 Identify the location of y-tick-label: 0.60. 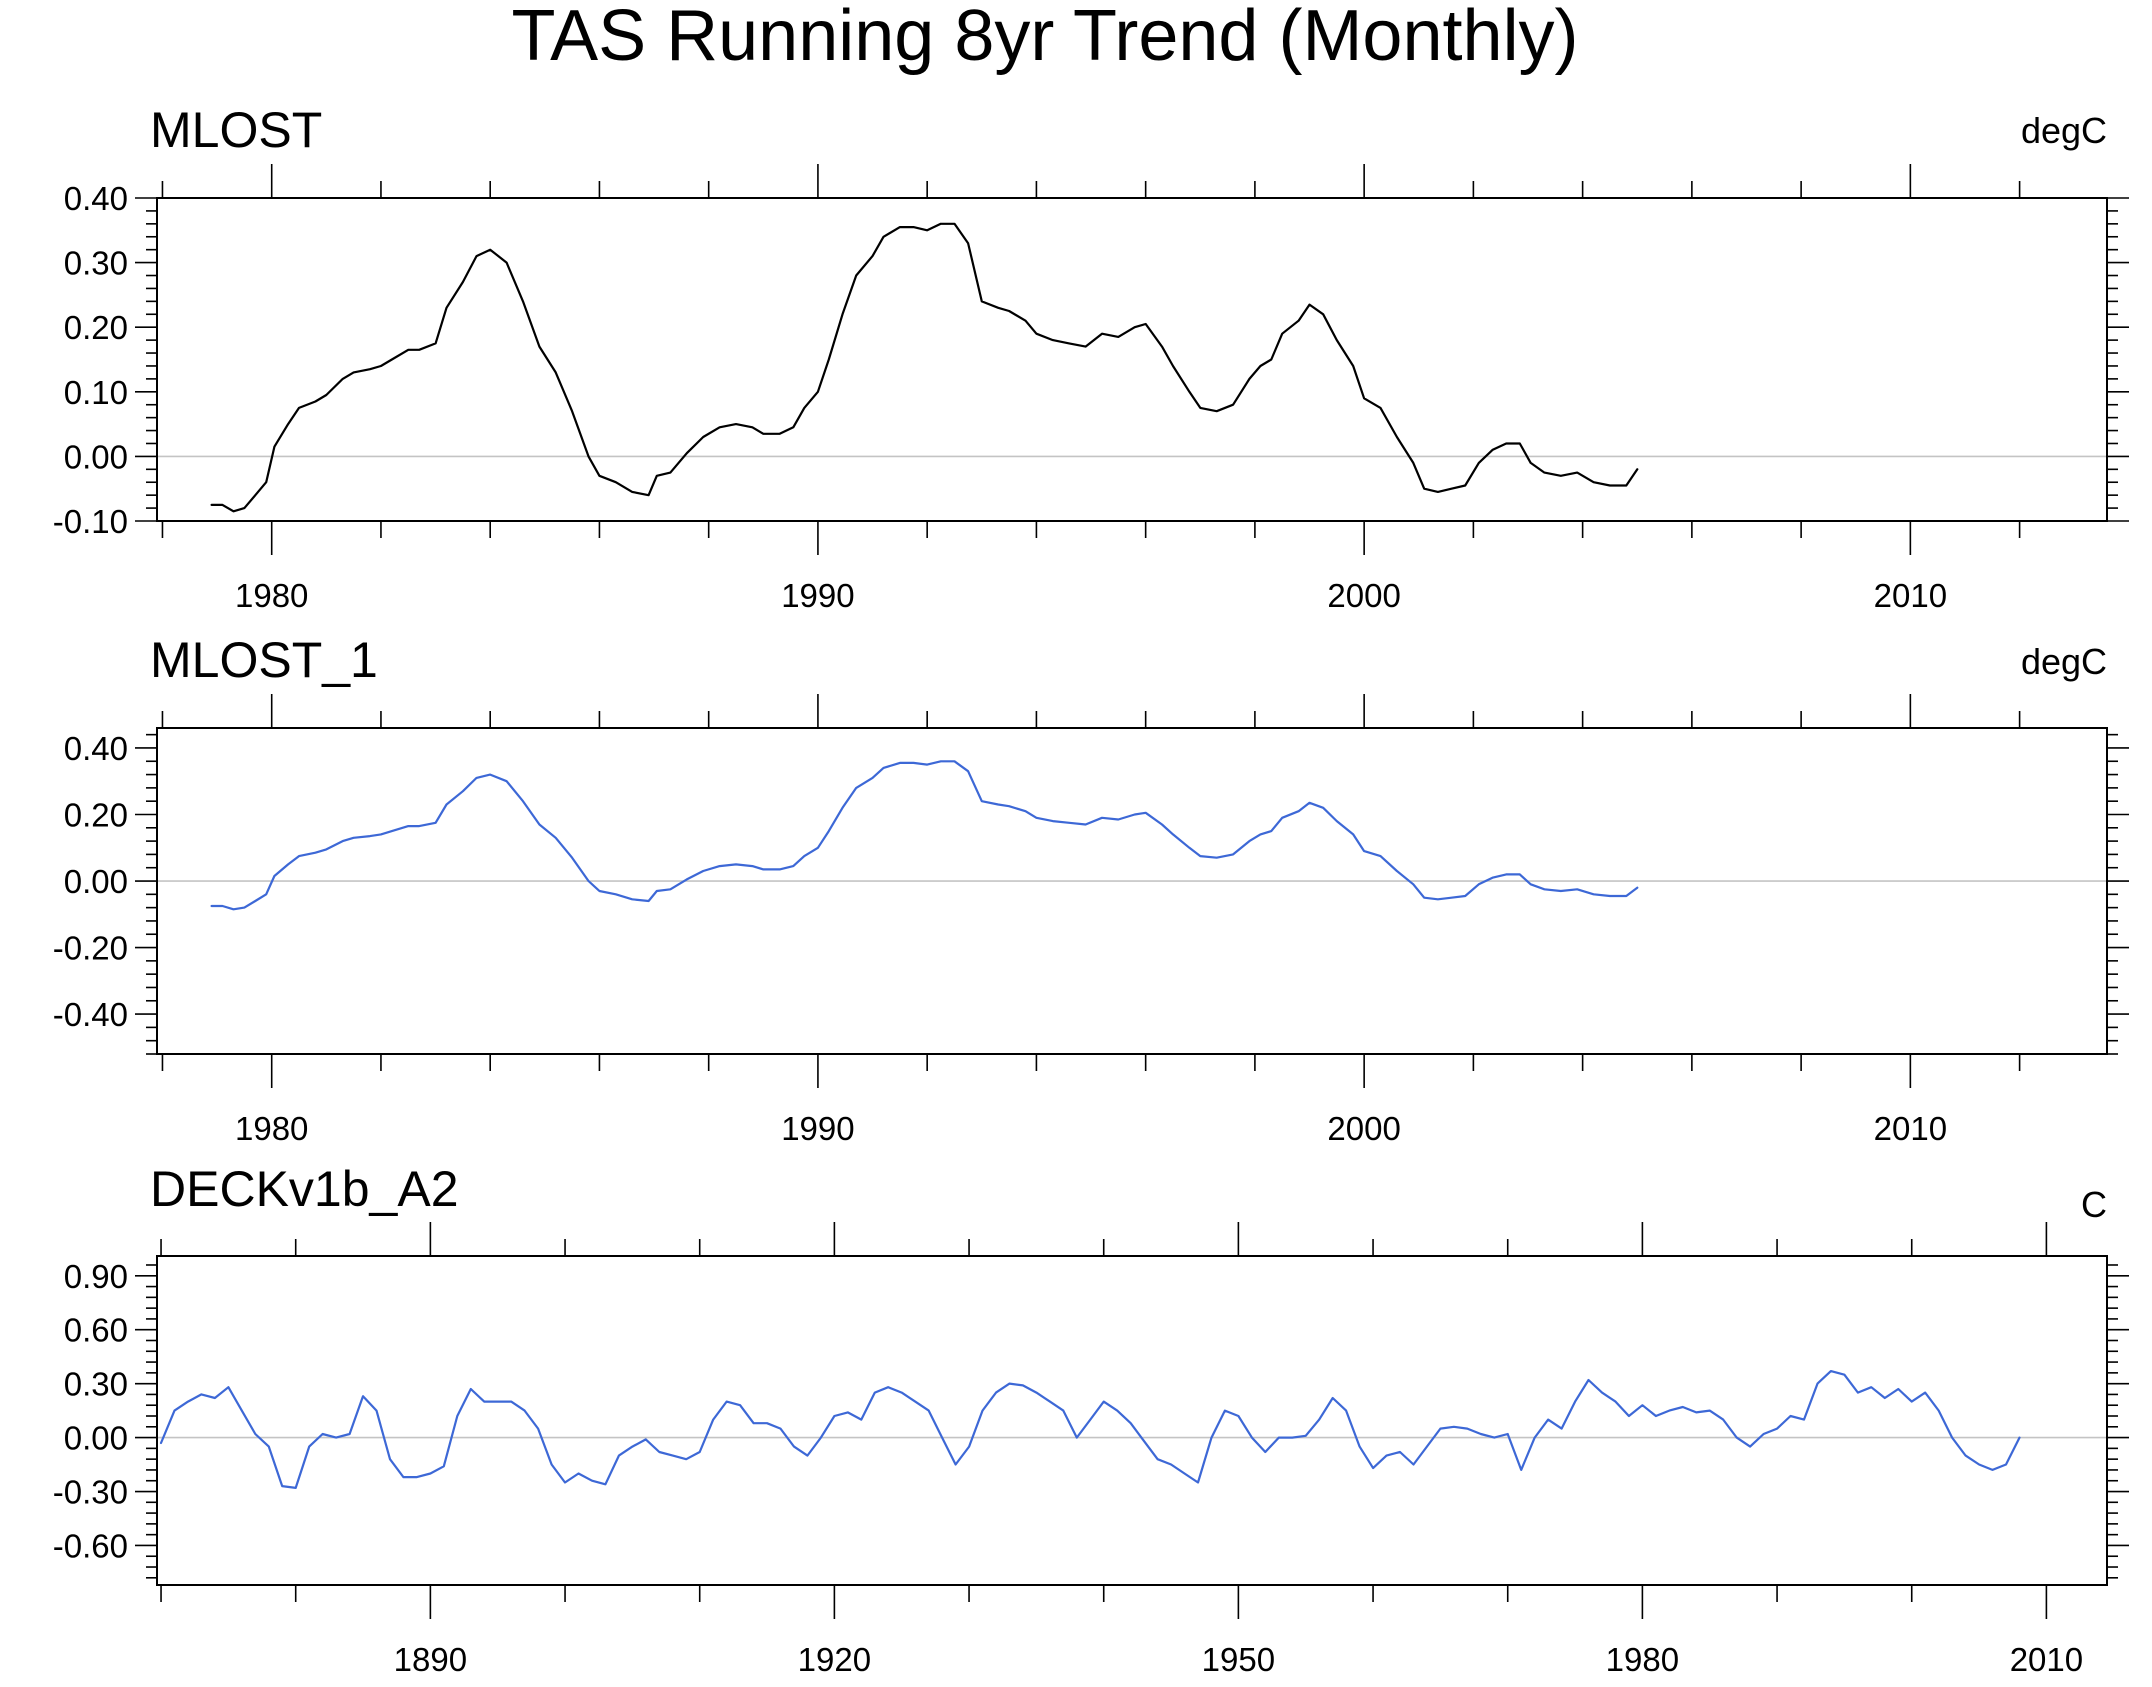
(96, 1330).